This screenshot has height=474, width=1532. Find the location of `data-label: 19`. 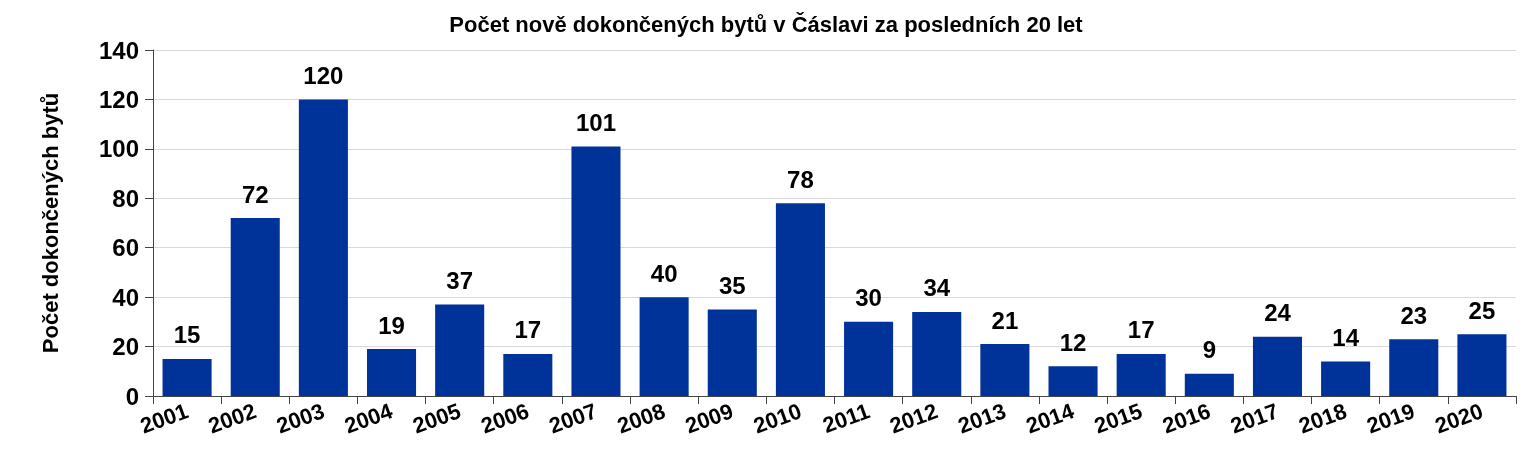

data-label: 19 is located at coordinates (391, 325).